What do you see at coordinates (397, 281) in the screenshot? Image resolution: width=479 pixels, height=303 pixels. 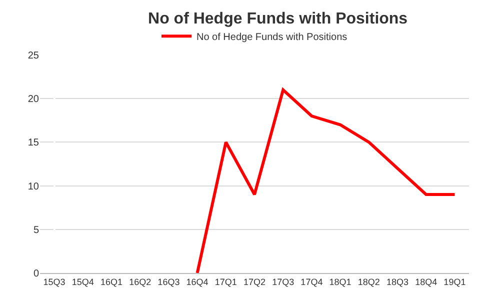 I see `x-tick-label: 18Q3` at bounding box center [397, 281].